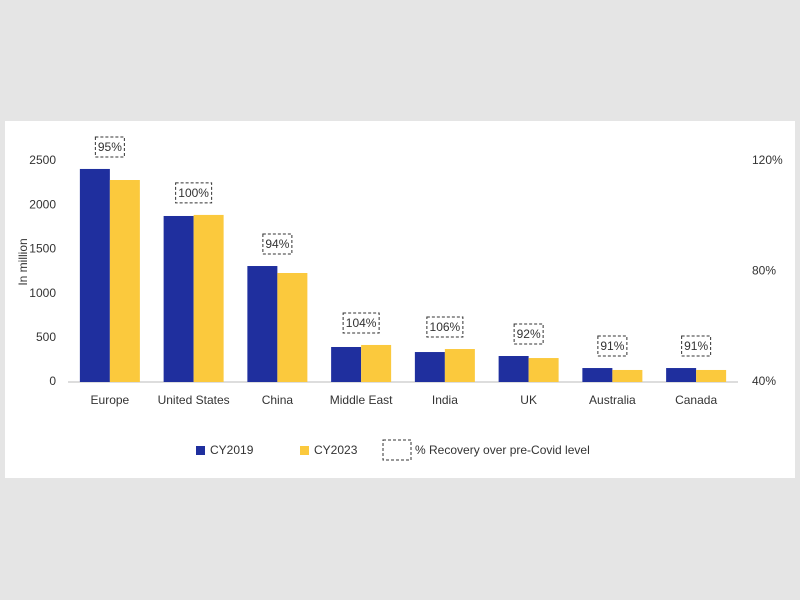 The width and height of the screenshot is (800, 600). What do you see at coordinates (42, 249) in the screenshot?
I see `y-tick-label: 1500` at bounding box center [42, 249].